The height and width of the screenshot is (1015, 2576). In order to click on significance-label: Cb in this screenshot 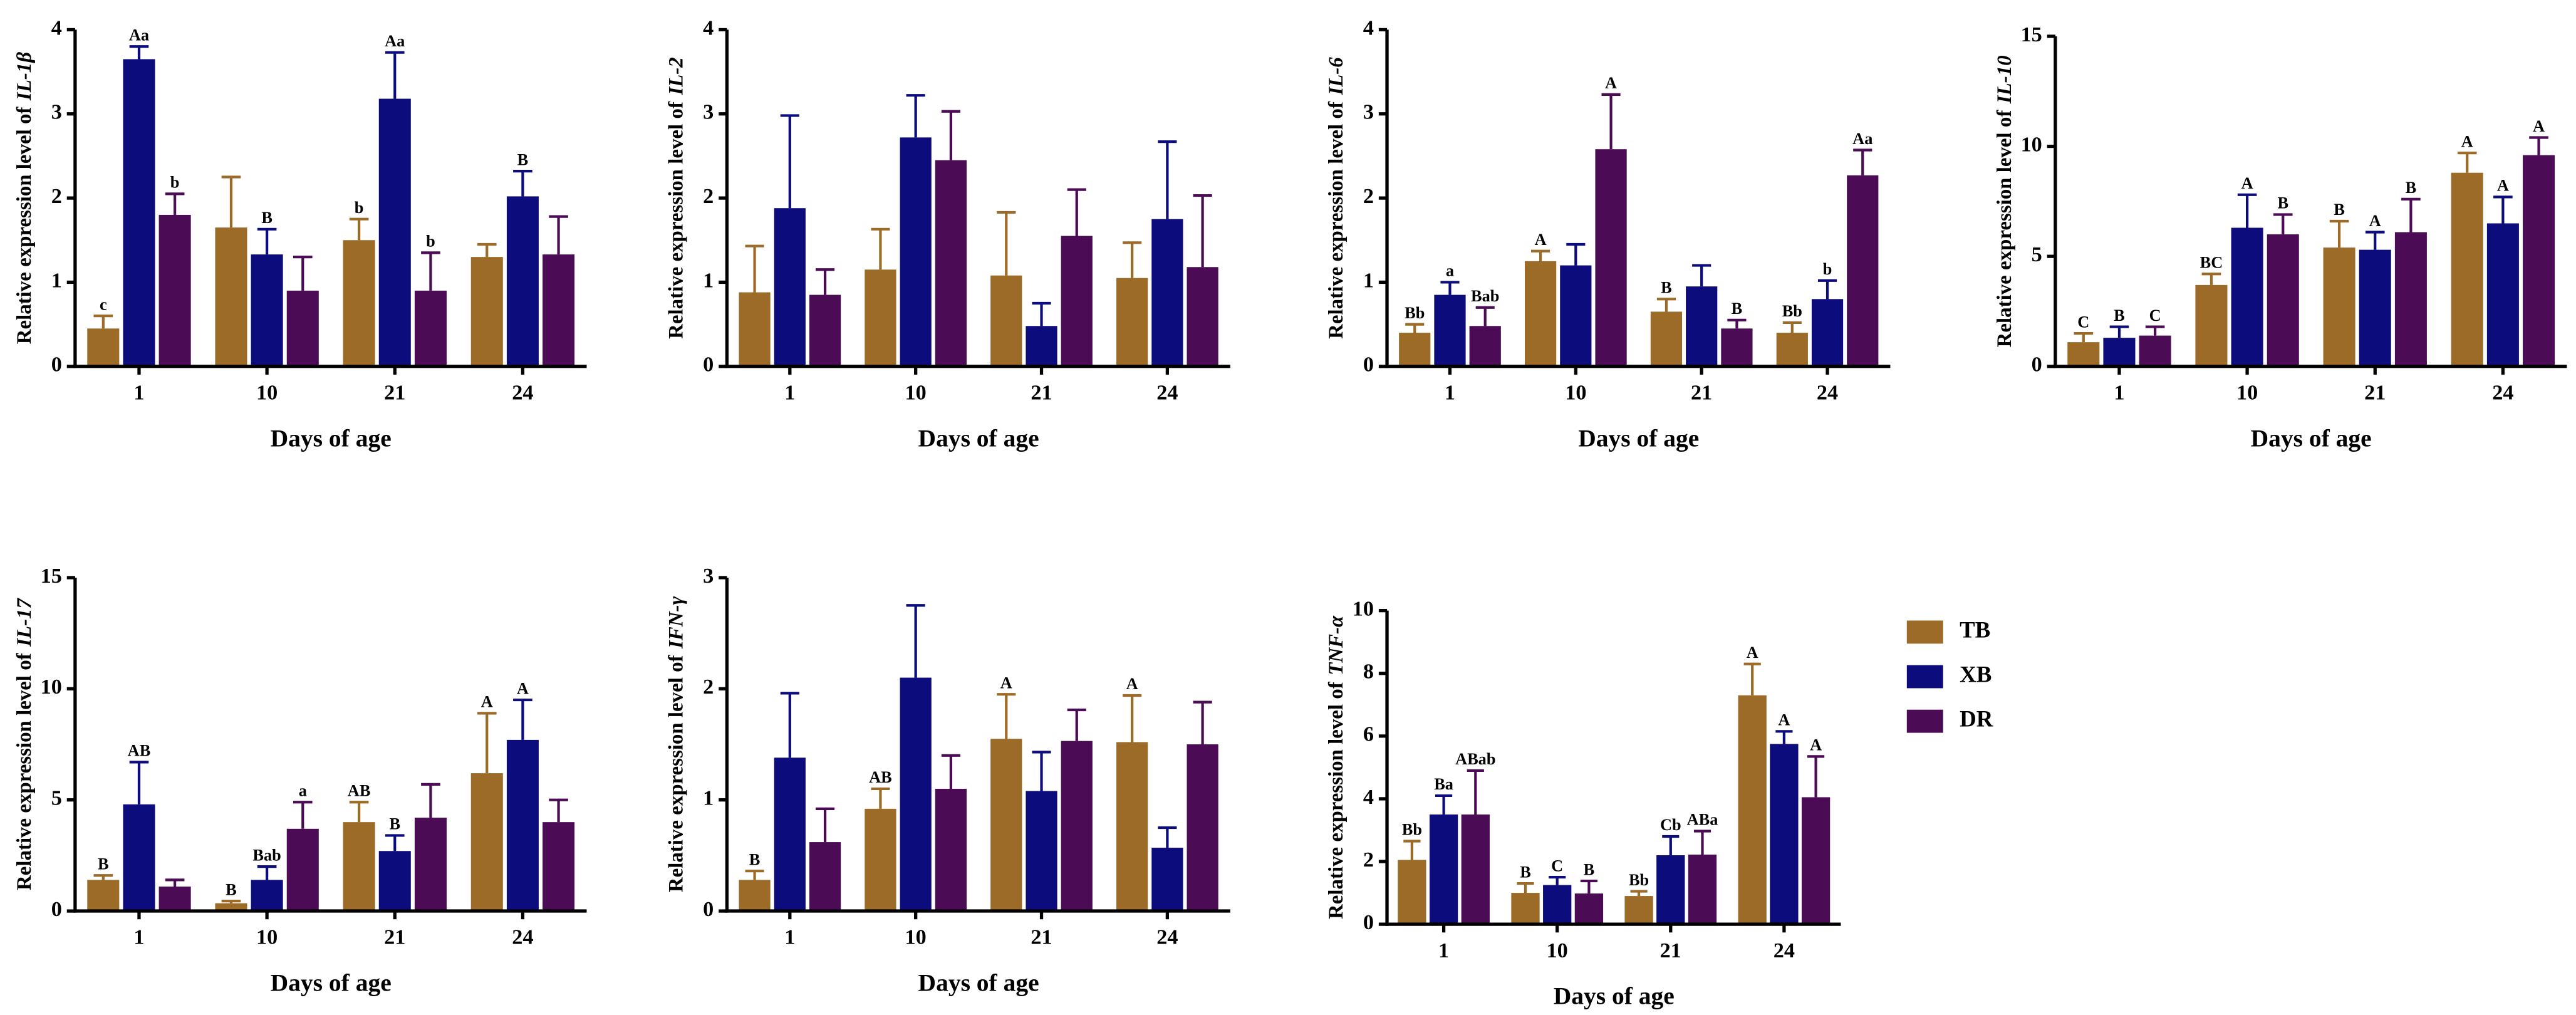, I will do `click(1670, 825)`.